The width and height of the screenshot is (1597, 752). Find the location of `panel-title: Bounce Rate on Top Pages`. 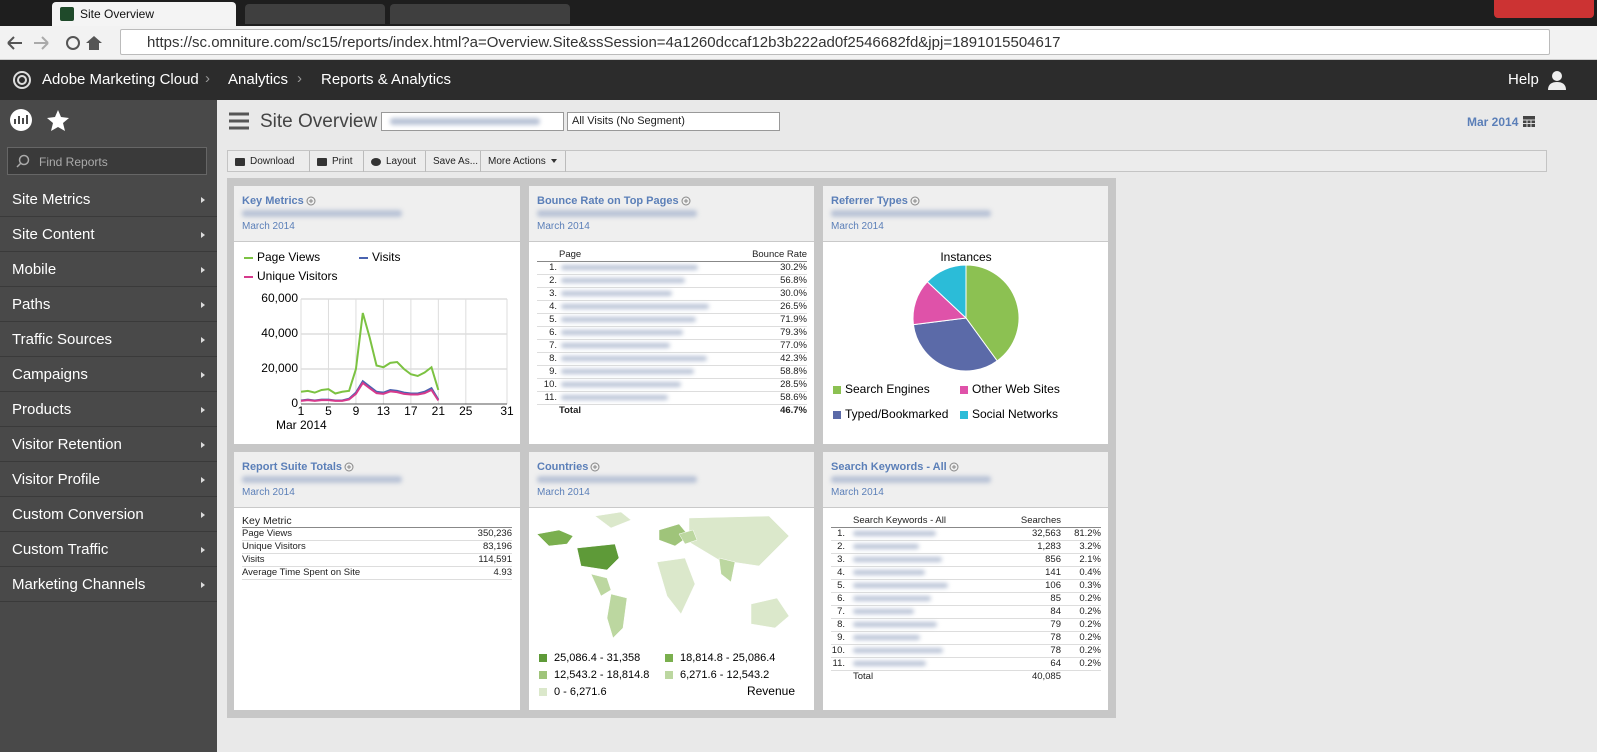

panel-title: Bounce Rate on Top Pages is located at coordinates (608, 201).